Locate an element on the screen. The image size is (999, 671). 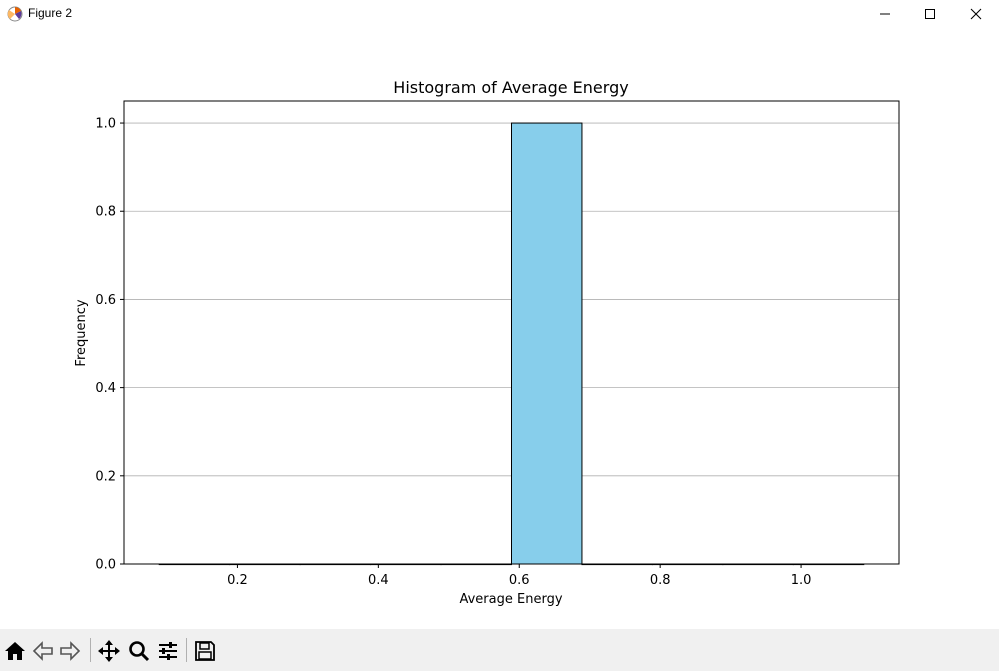
x-tick-label: 0.2 is located at coordinates (237, 580).